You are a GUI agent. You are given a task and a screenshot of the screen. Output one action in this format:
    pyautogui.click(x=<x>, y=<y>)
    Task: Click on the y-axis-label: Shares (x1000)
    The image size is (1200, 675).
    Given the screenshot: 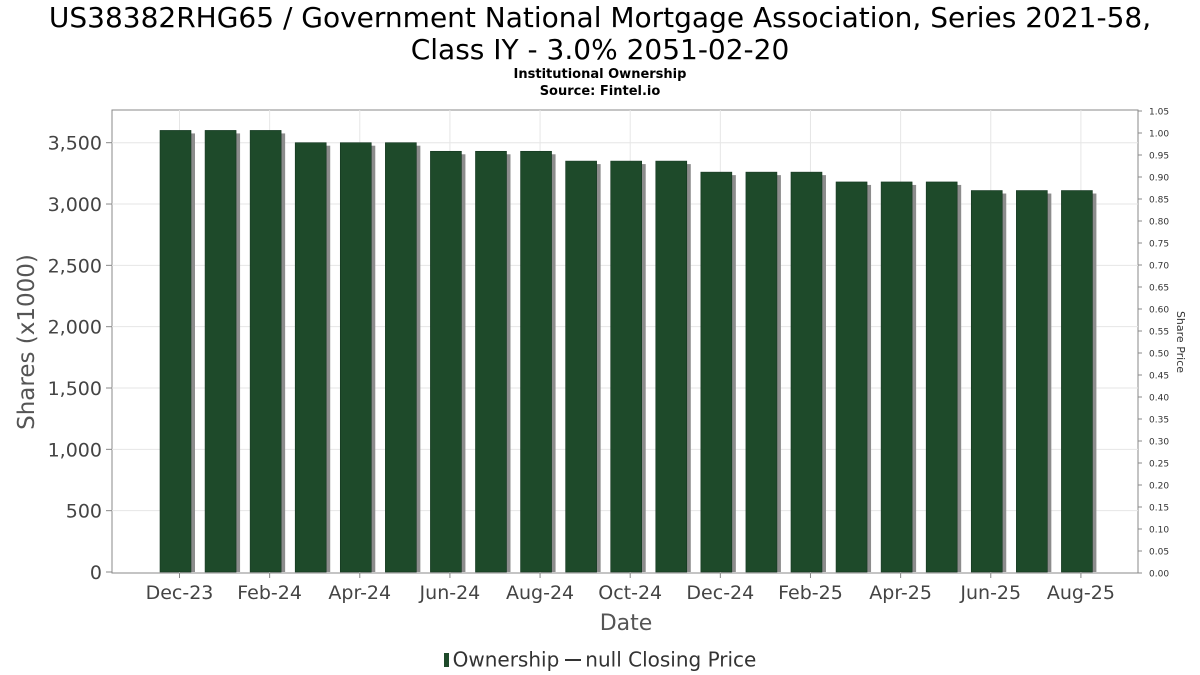 What is the action you would take?
    pyautogui.click(x=27, y=342)
    